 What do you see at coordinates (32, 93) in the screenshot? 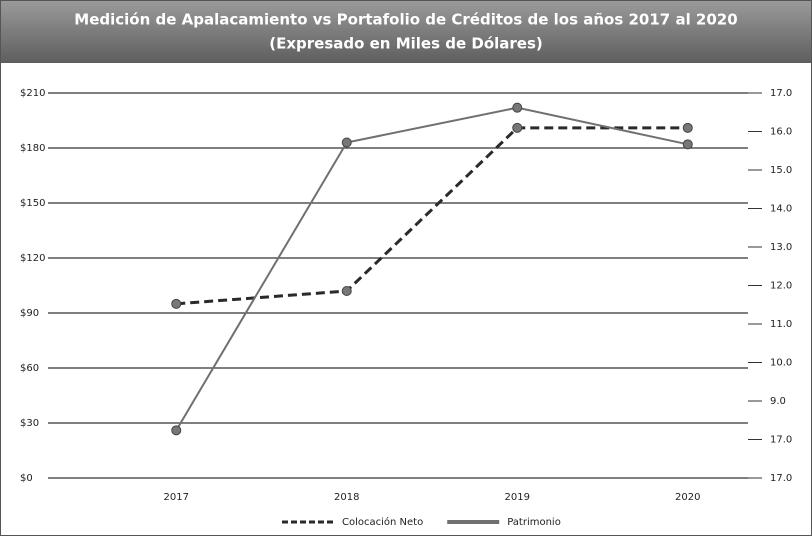
I see `y-tick-label: $210` at bounding box center [32, 93].